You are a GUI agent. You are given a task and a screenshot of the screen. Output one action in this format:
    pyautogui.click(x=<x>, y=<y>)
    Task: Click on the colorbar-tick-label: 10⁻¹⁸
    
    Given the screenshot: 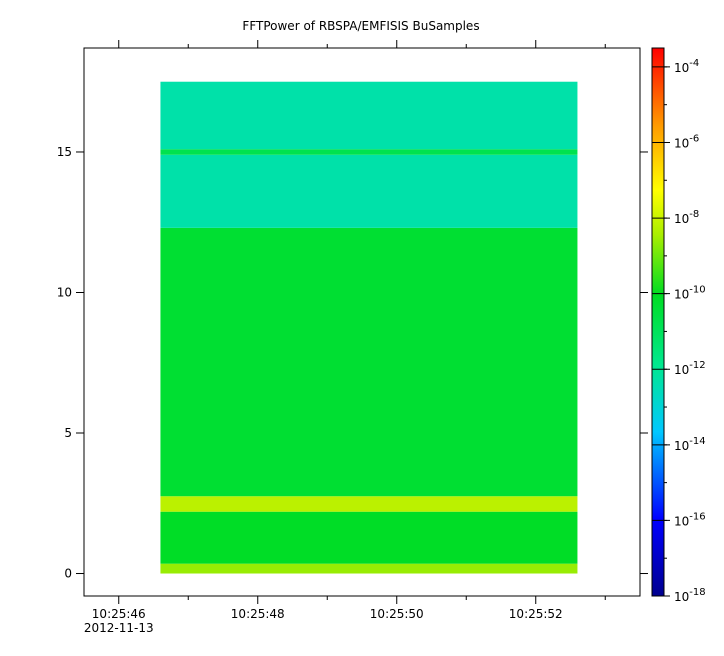 What is the action you would take?
    pyautogui.click(x=690, y=595)
    